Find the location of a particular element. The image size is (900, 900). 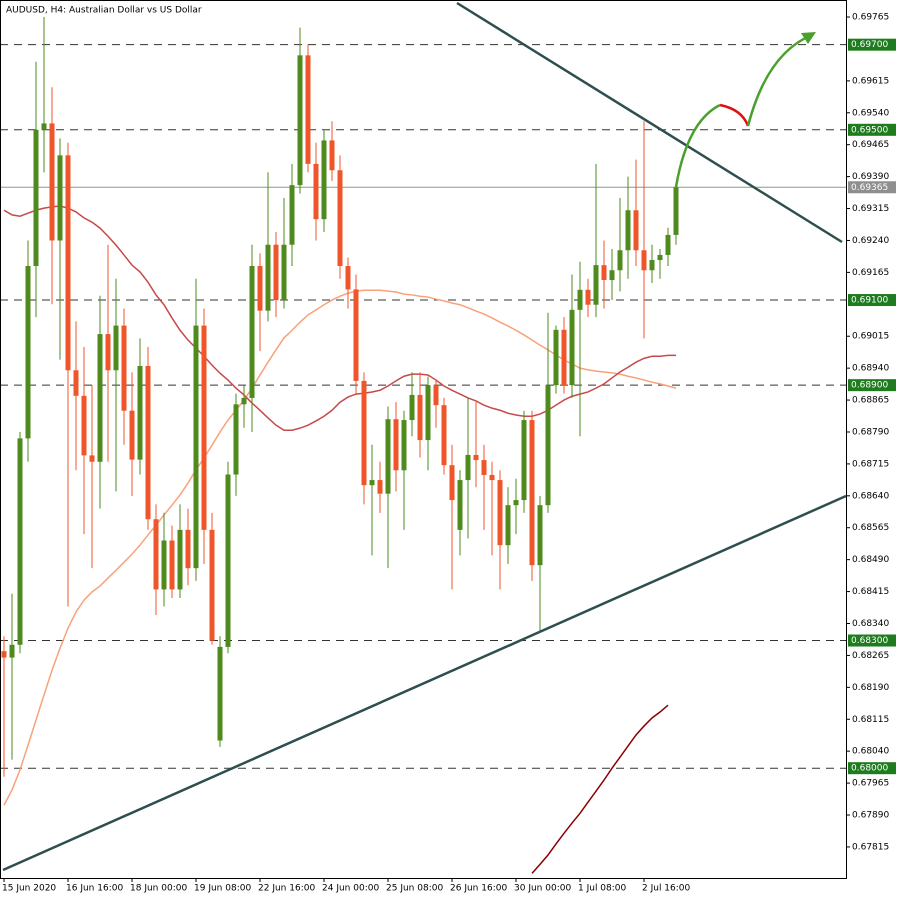

y-tick-label: 0.68490 is located at coordinates (870, 560).